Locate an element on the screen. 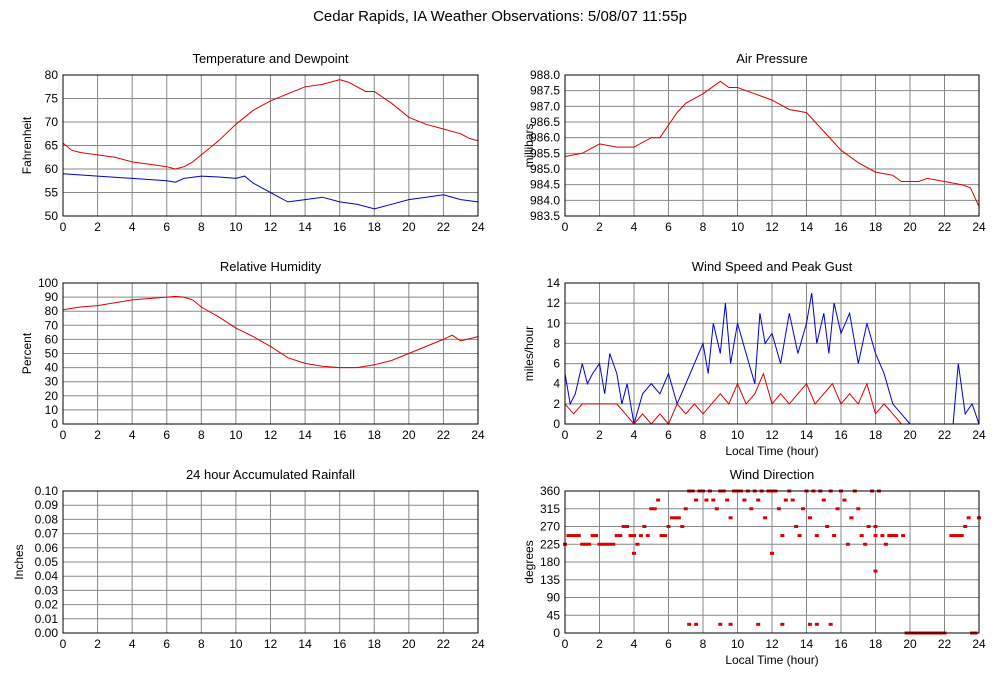 This screenshot has height=680, width=1000. rain-y-tick-label: 0.05 is located at coordinates (47, 562).